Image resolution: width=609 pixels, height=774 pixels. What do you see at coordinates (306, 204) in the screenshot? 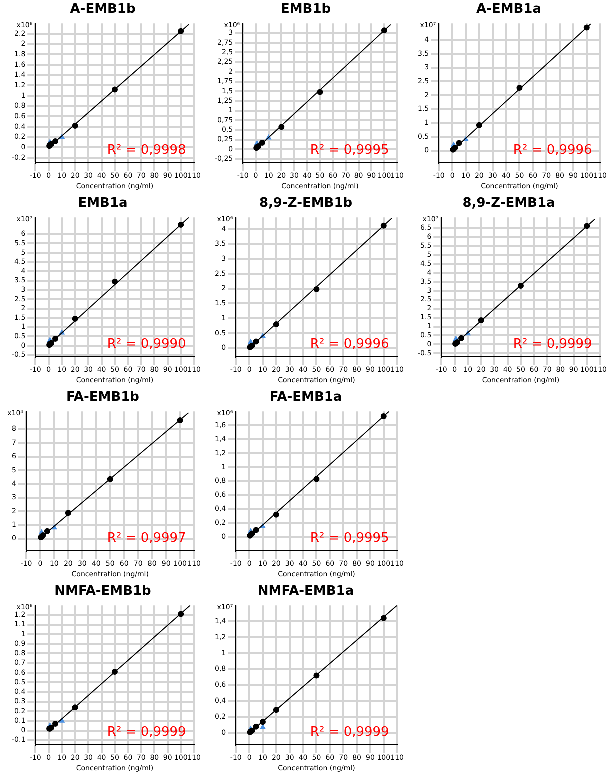
I see `chart-title: 8,9-Z-EMB1b` at bounding box center [306, 204].